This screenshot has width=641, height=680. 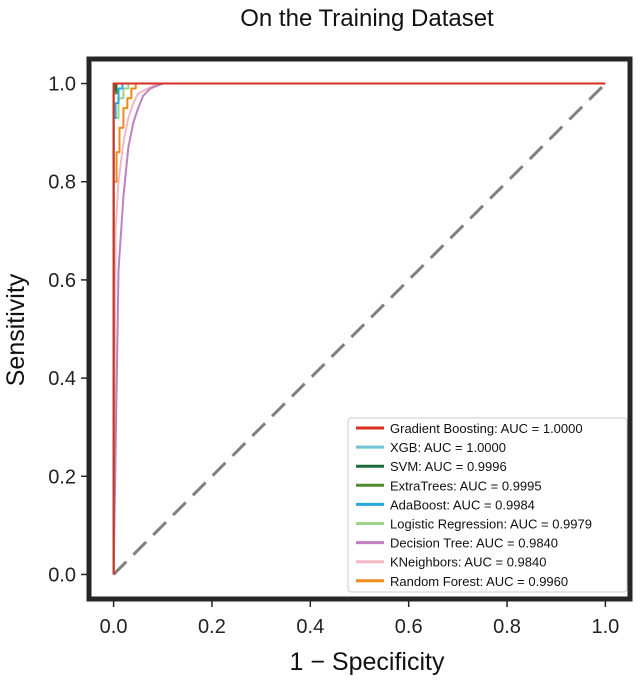 What do you see at coordinates (479, 581) in the screenshot?
I see `legend-label-random-forest: Random Forest: AUC = 0.9960` at bounding box center [479, 581].